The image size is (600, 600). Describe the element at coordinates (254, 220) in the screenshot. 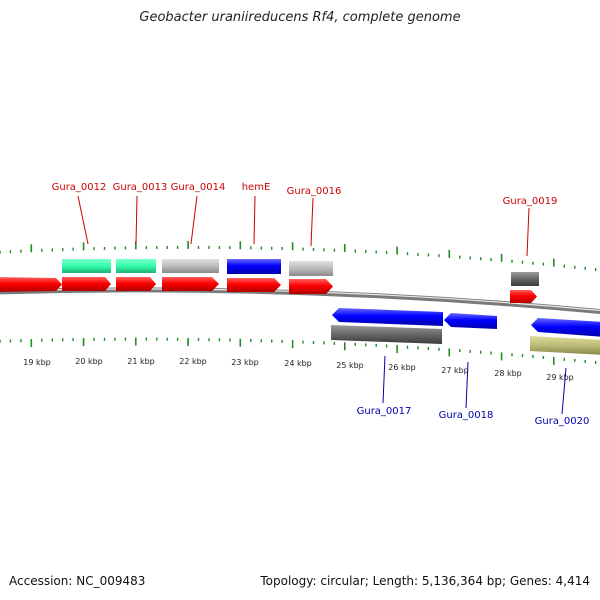

I see `leader-heme` at that location.